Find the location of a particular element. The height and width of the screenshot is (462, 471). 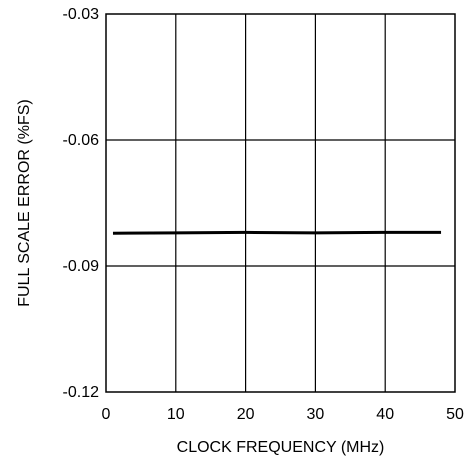

x-tick-label: 40 is located at coordinates (385, 414).